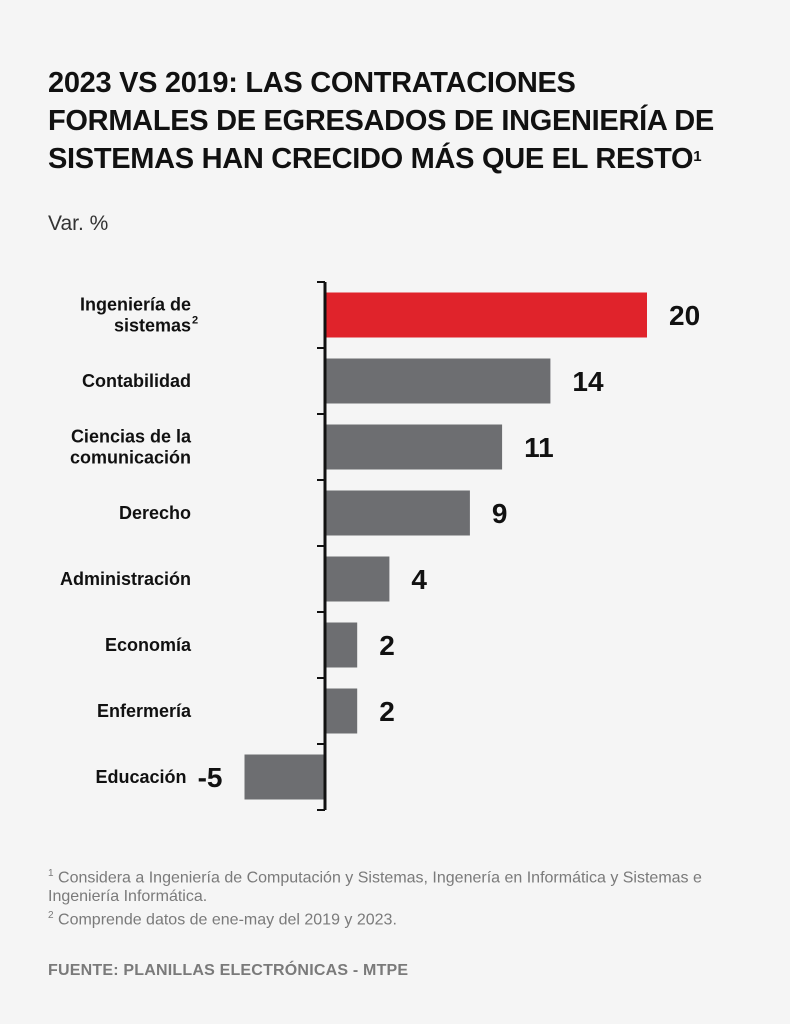  Describe the element at coordinates (387, 711) in the screenshot. I see `value-label-6: 2` at that location.